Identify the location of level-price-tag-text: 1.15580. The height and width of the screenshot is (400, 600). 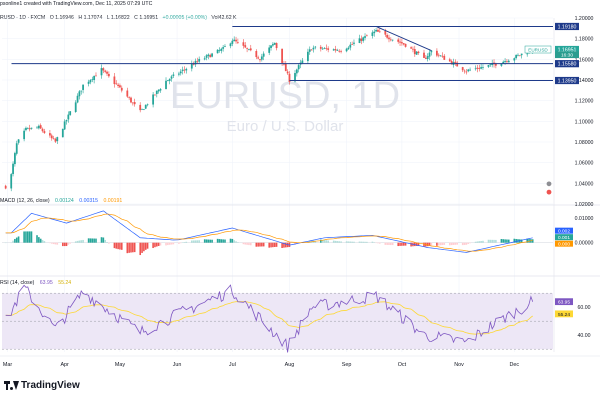
(567, 65).